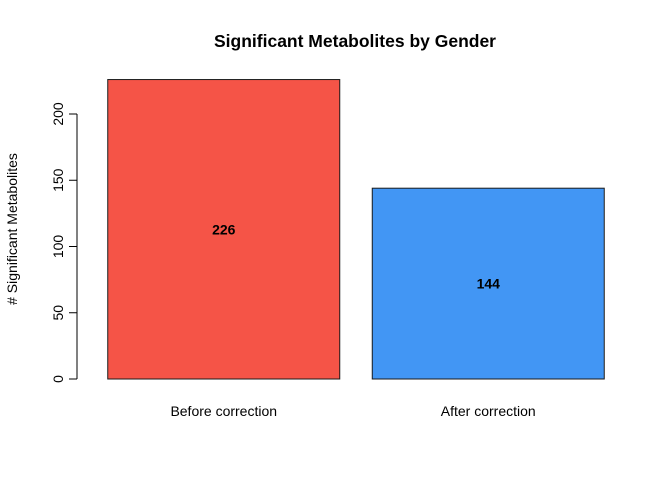 The width and height of the screenshot is (672, 485). I want to click on bar-data-label: 226, so click(224, 229).